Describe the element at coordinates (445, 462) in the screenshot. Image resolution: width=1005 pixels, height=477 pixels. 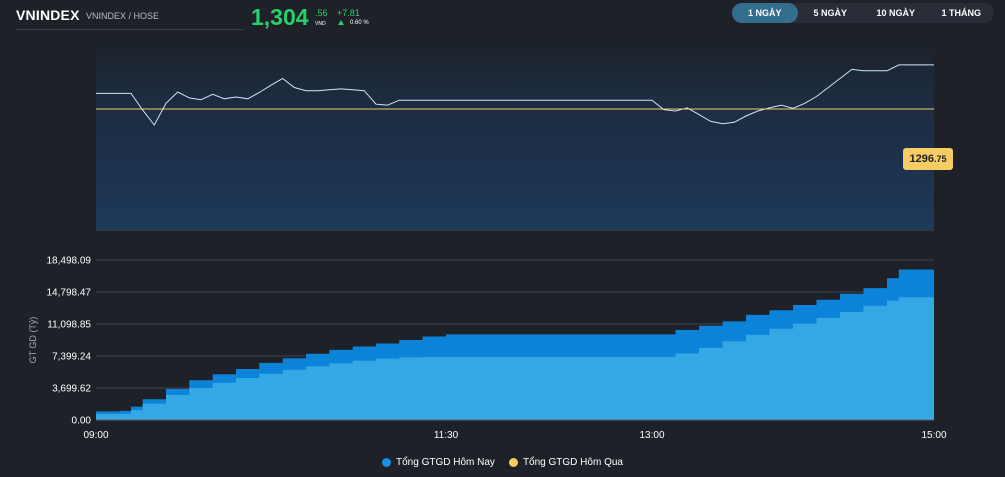
I see `legend-label-today: Tổng GTGD Hôm Nay` at that location.